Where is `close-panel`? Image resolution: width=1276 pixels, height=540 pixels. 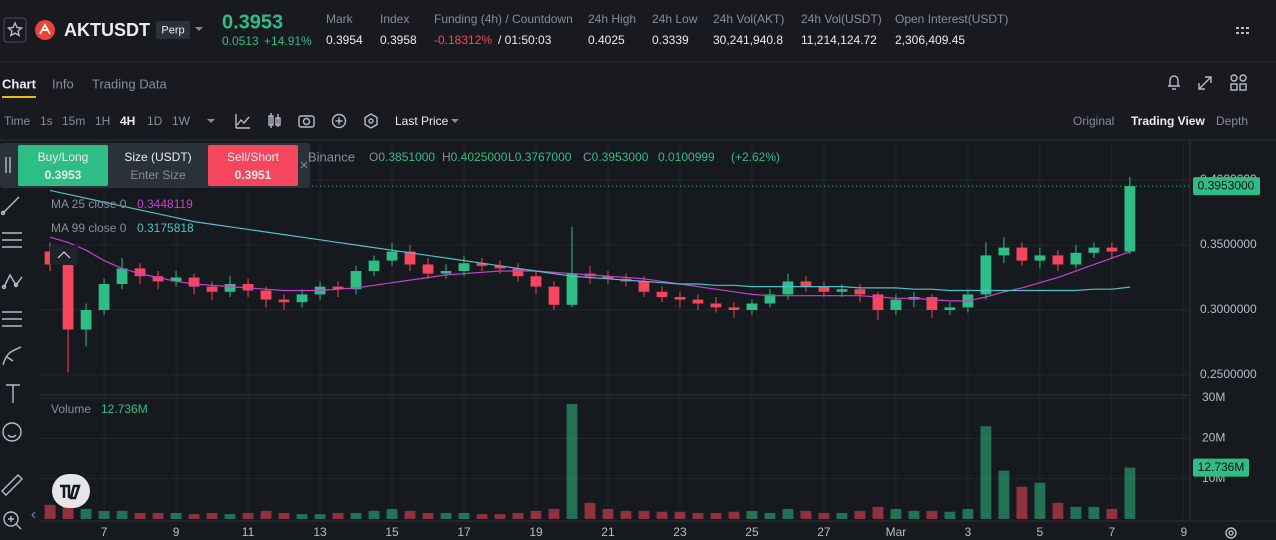 close-panel is located at coordinates (304, 165).